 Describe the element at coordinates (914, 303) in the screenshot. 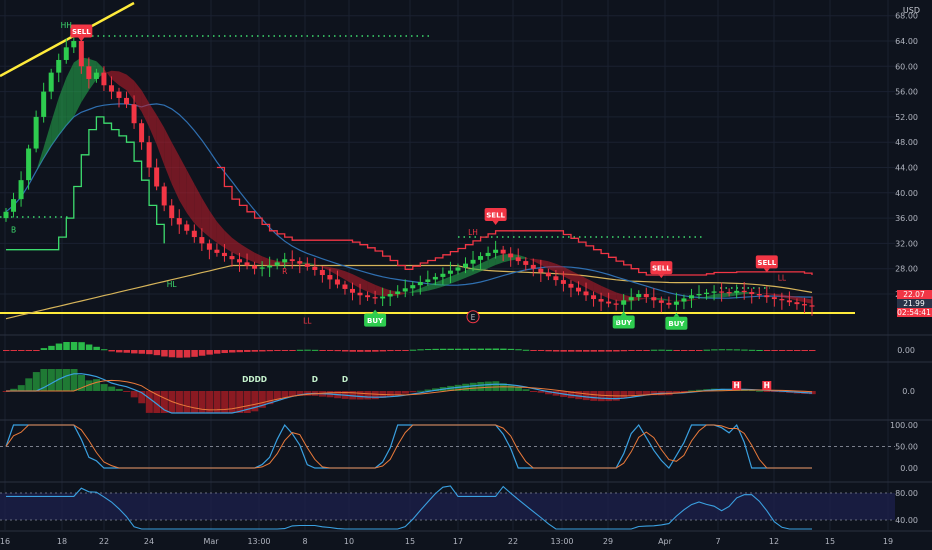

I see `last-price-badge` at that location.